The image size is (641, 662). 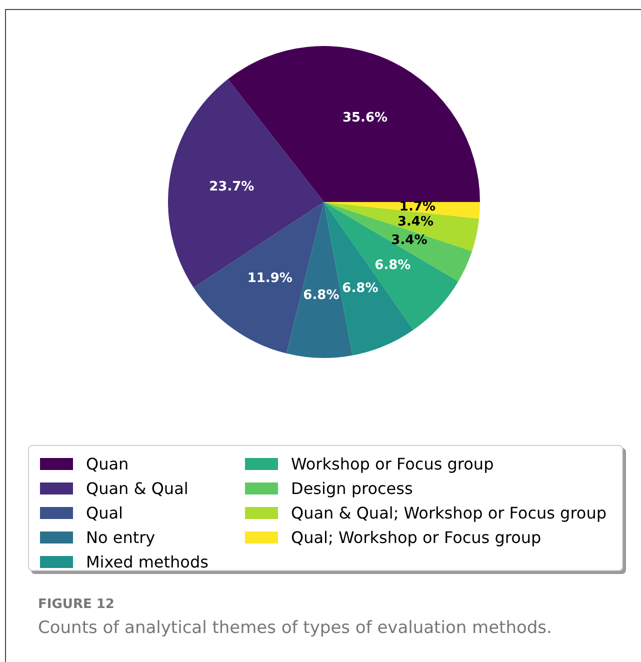 I want to click on legend-label: Qual, so click(x=104, y=513).